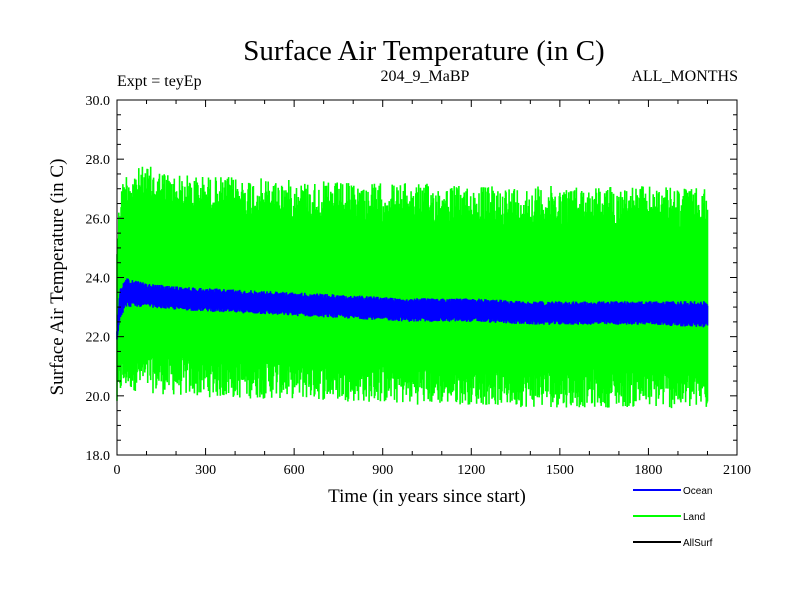 This screenshot has width=800, height=600. I want to click on subtitle-center: 204_9_MaBP, so click(425, 76).